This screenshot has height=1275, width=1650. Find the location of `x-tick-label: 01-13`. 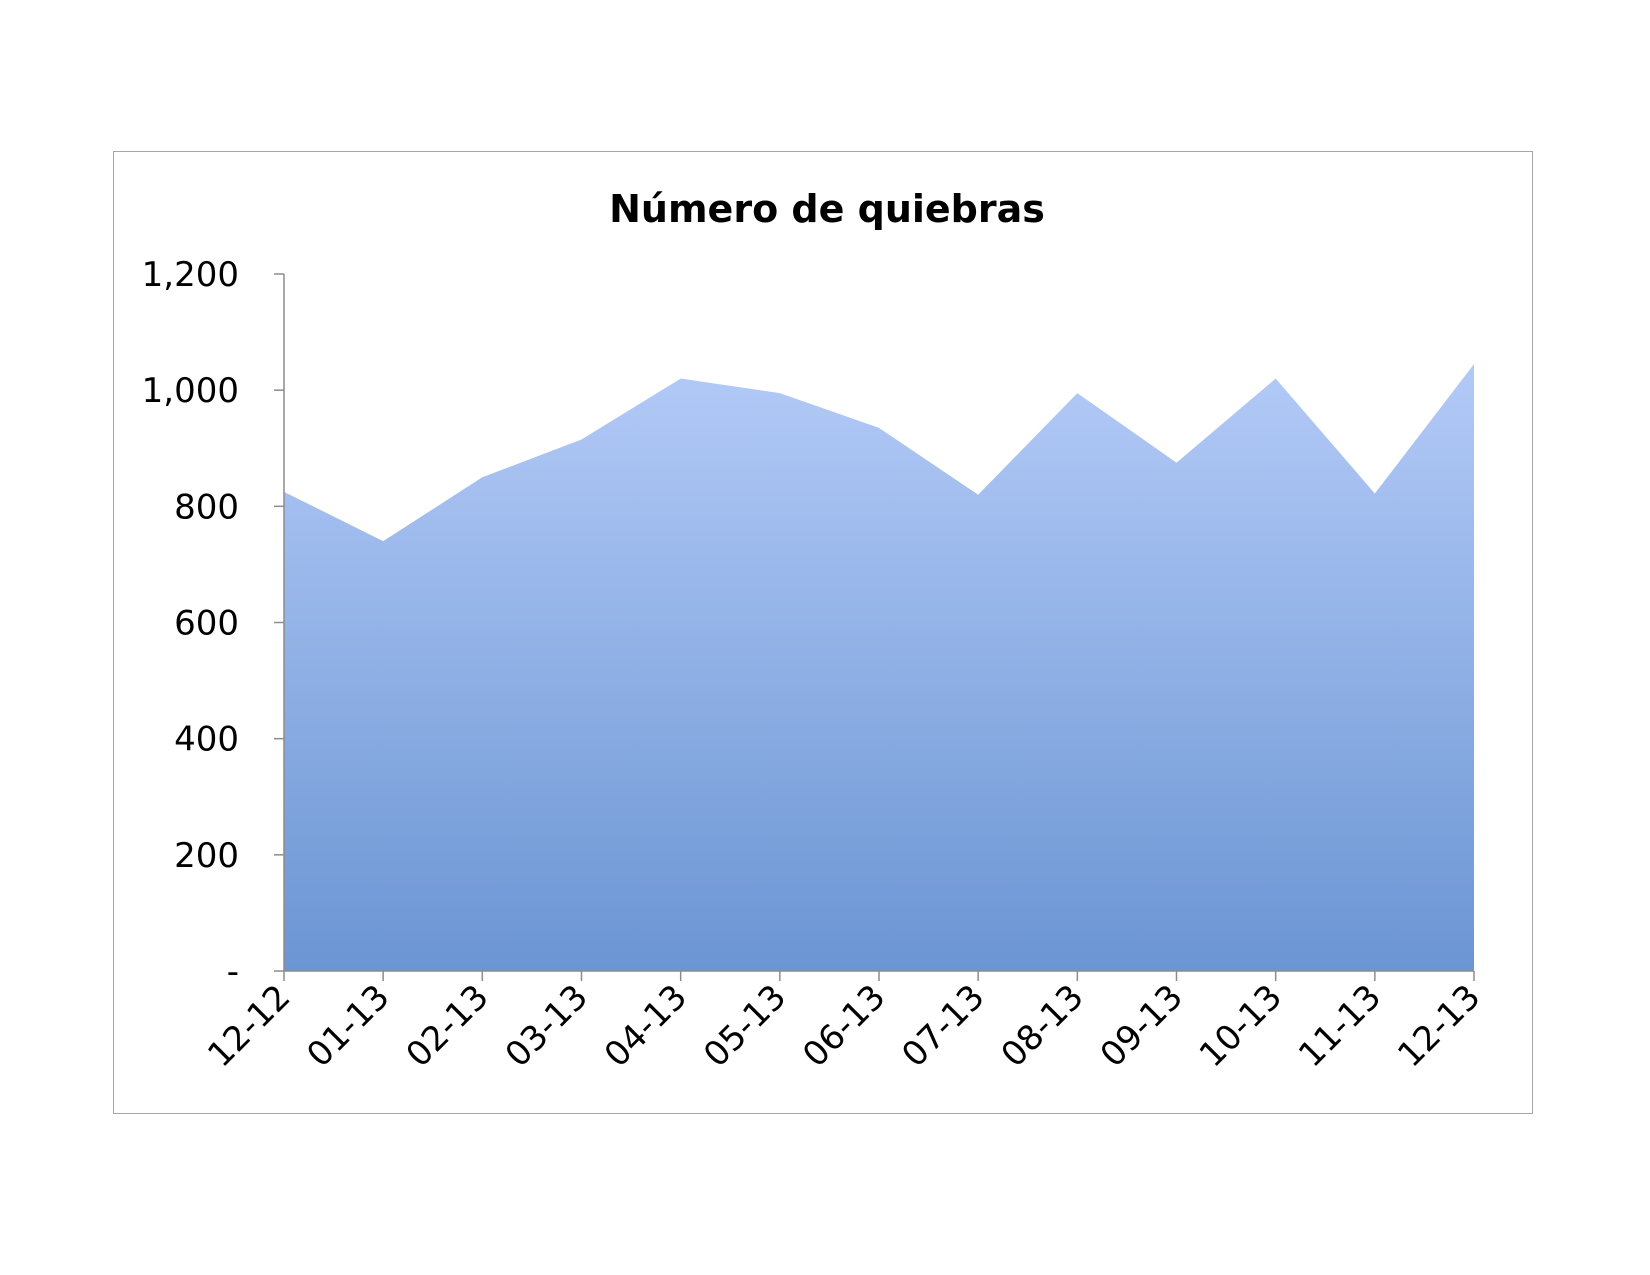

x-tick-label: 01-13 is located at coordinates (348, 1026).